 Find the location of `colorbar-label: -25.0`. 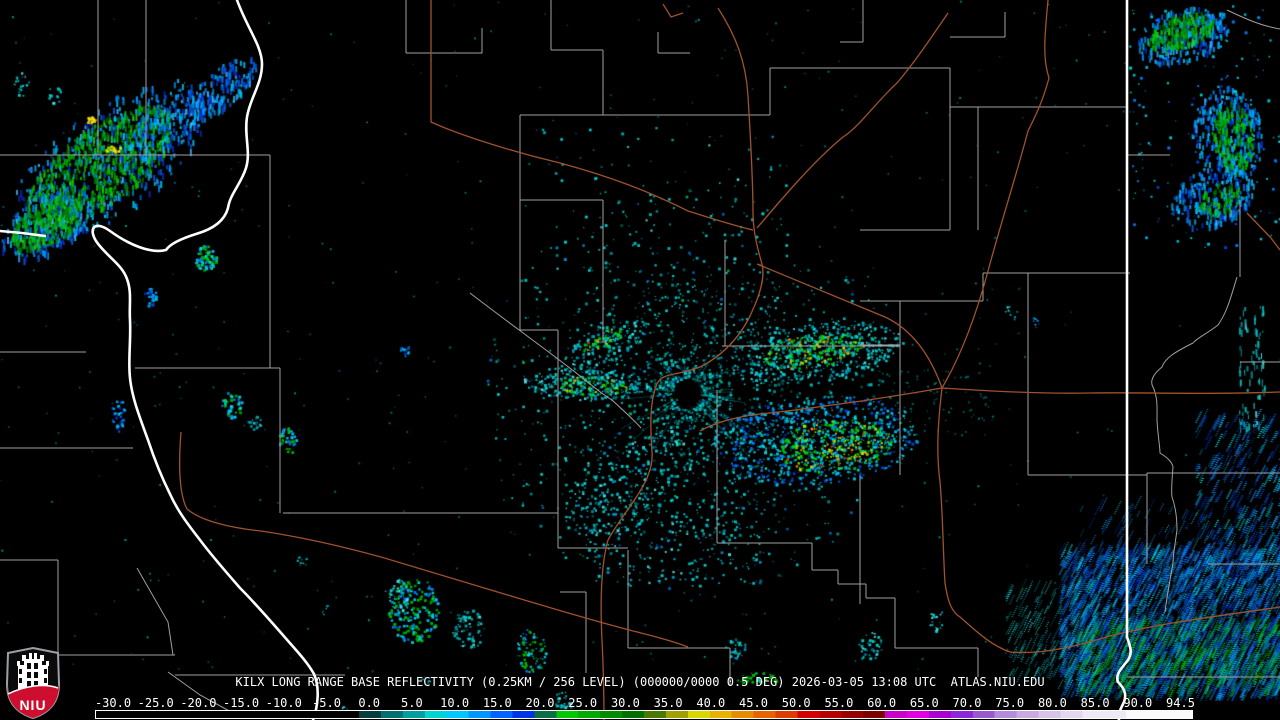

colorbar-label: -25.0 is located at coordinates (155, 703).